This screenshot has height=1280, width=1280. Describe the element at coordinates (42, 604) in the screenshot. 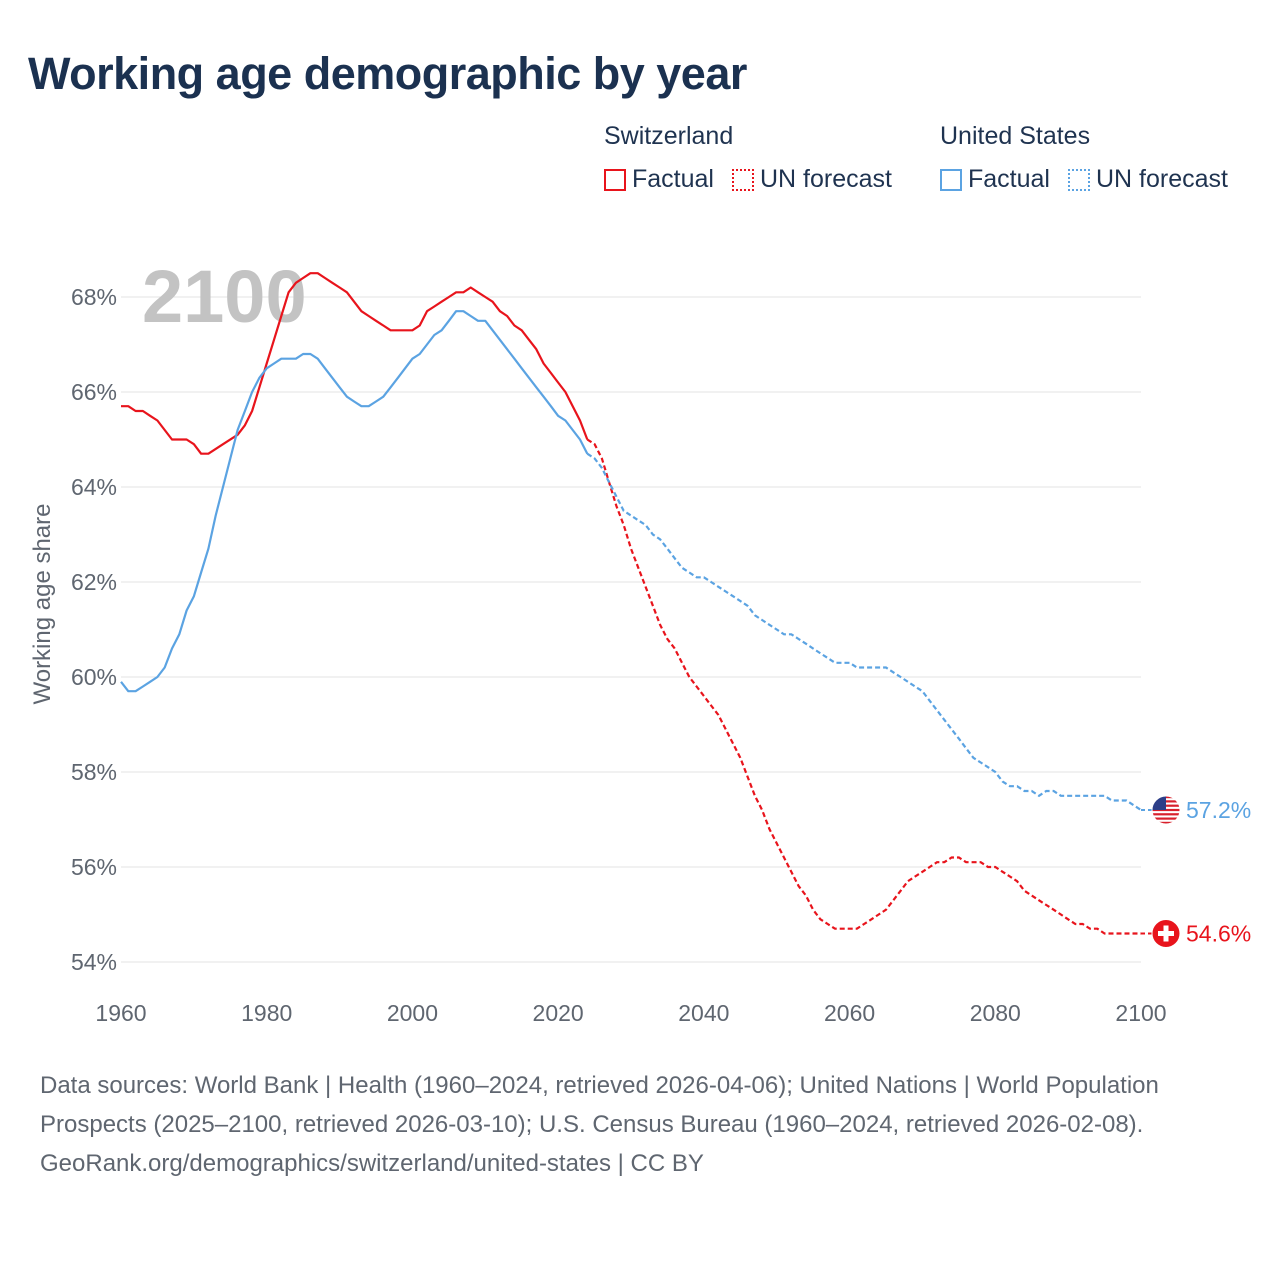

I see `y-axis-label: Working age share` at that location.